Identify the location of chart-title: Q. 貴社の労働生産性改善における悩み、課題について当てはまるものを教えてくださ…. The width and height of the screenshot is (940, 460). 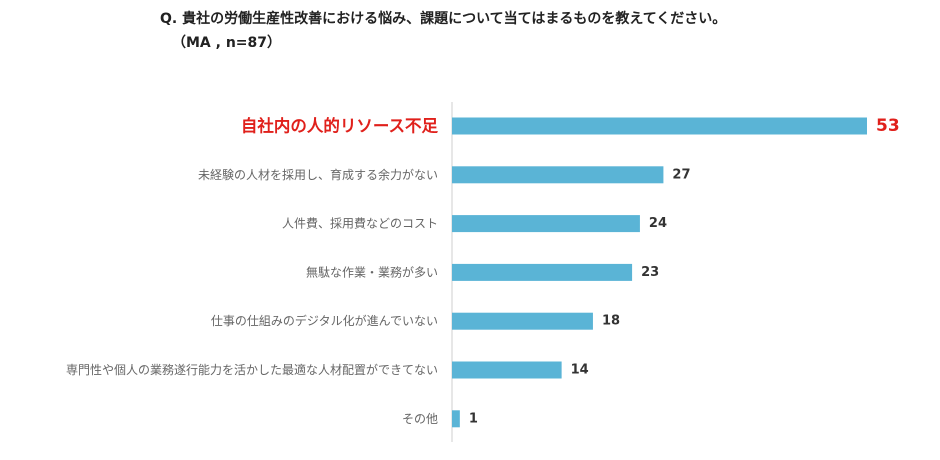
(443, 19).